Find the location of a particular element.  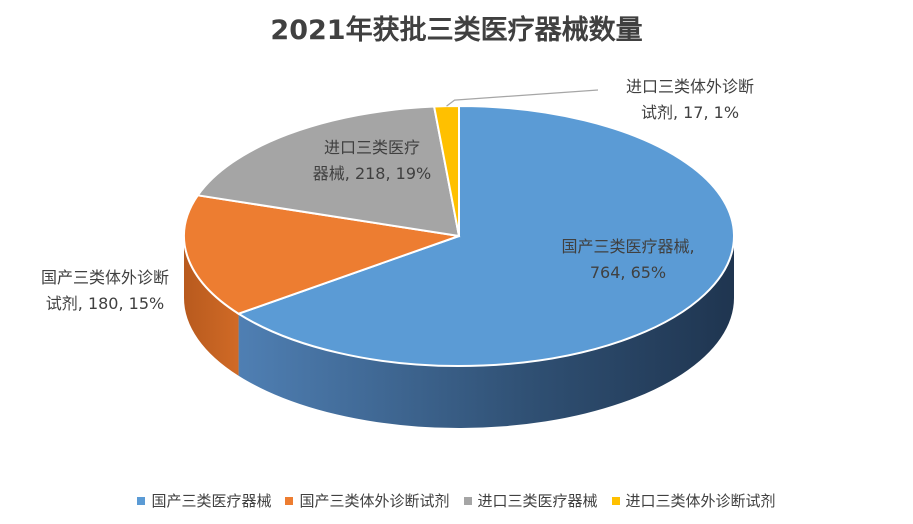

legend-item-2: 进口三类医疗器械 is located at coordinates (530, 500).